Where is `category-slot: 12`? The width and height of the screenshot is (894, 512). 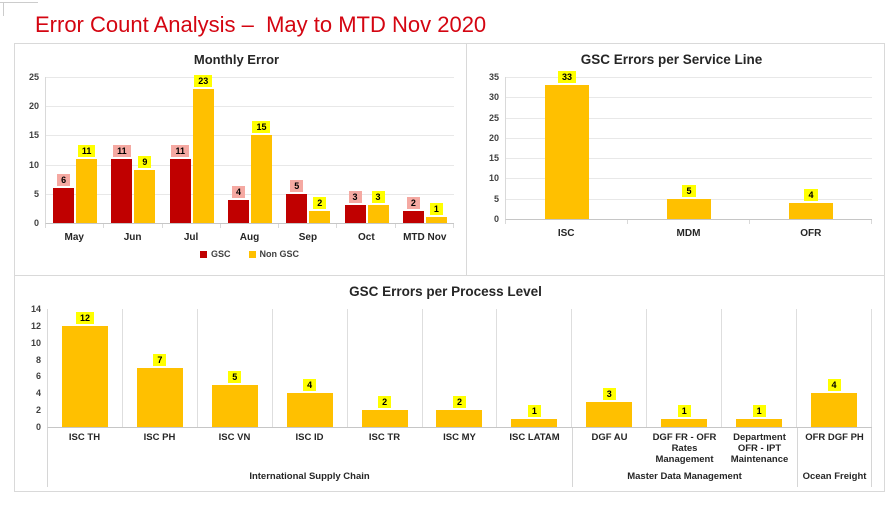 category-slot: 12 is located at coordinates (85, 368).